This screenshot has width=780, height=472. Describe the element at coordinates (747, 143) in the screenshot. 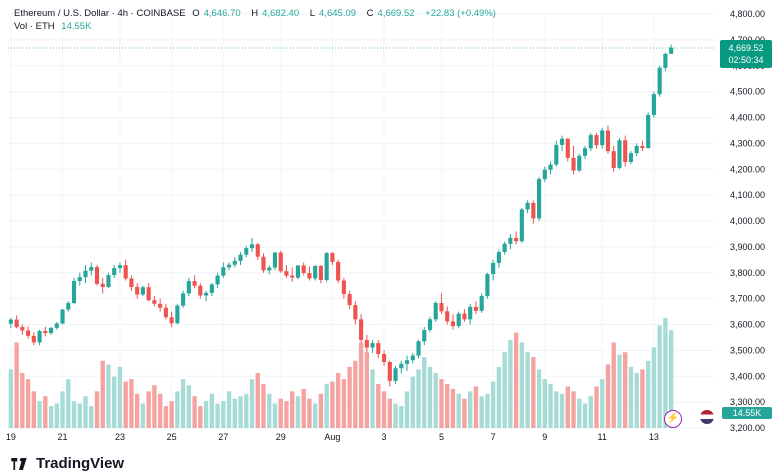

I see `price-tick-label: 4,300.00` at that location.